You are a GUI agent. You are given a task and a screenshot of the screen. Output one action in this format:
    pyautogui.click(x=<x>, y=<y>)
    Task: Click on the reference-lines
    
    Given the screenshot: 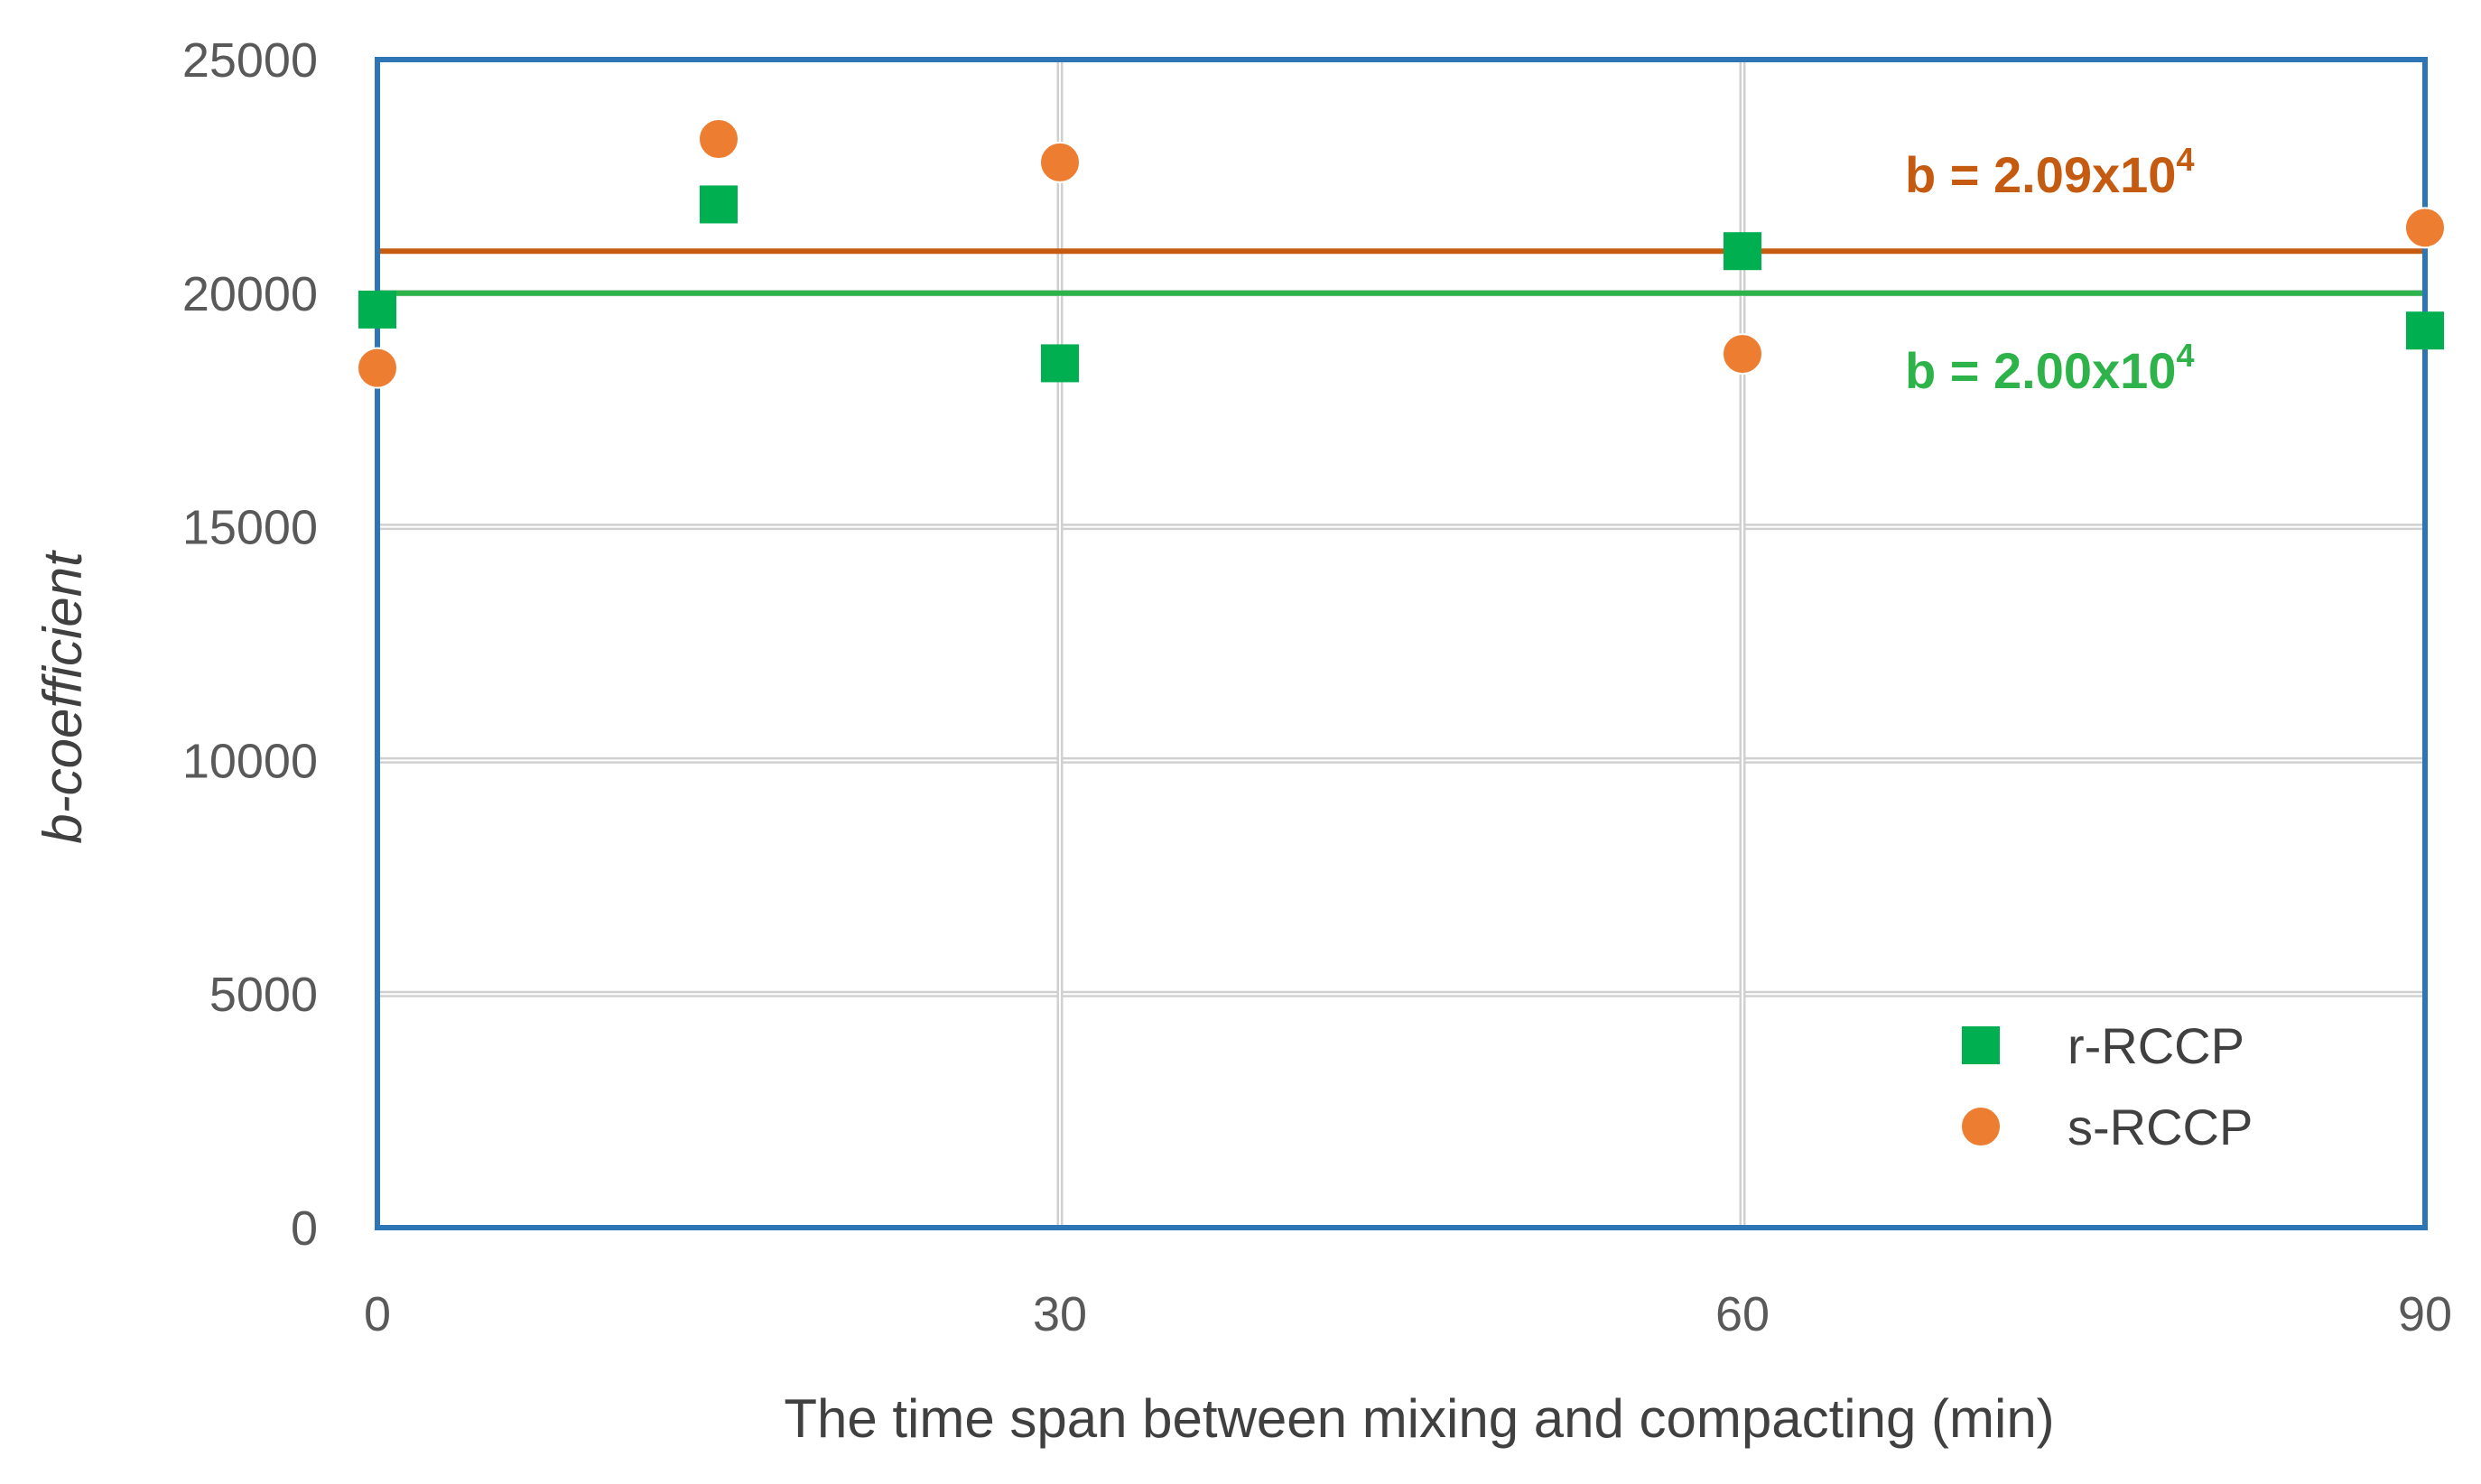 What is the action you would take?
    pyautogui.click(x=1401, y=272)
    